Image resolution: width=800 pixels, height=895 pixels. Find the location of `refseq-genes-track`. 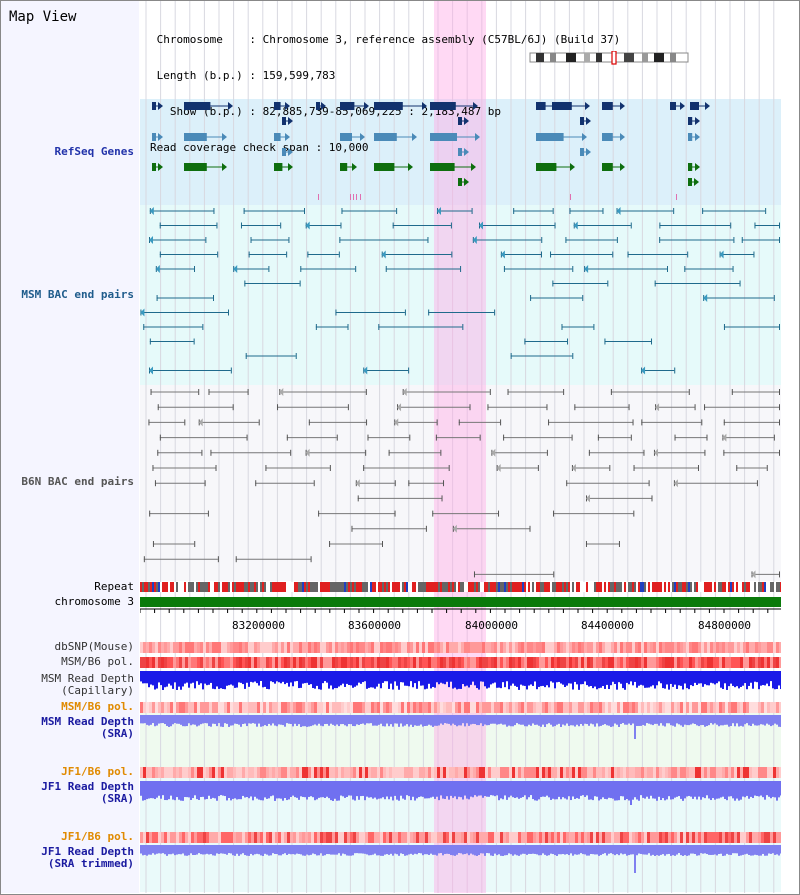

refseq-genes-track is located at coordinates (460, 152).